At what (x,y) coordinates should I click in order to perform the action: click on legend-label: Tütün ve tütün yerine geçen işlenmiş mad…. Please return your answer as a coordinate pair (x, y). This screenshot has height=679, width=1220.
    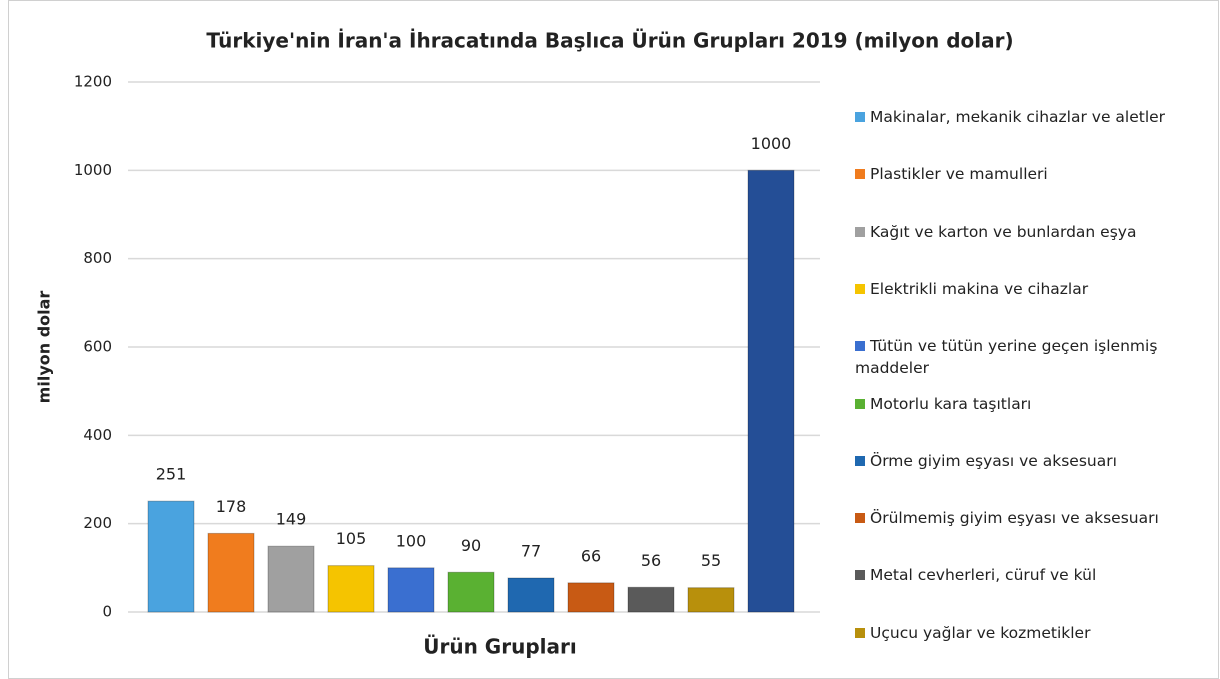
    Looking at the image, I should click on (1006, 357).